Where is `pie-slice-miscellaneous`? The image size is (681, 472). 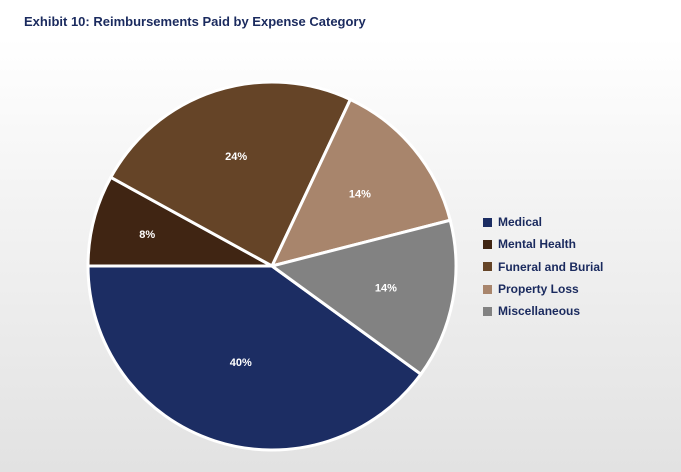 pie-slice-miscellaneous is located at coordinates (364, 297).